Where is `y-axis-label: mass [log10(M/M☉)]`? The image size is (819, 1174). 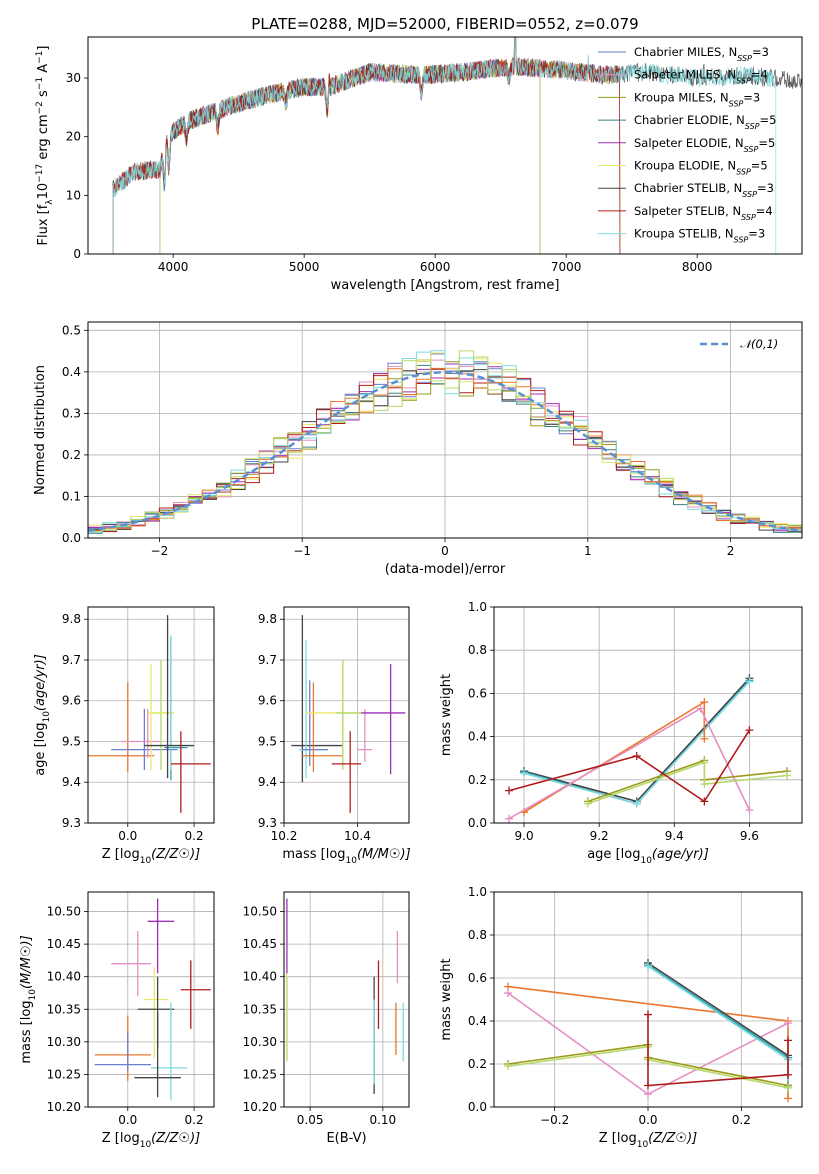
y-axis-label: mass [log10(M/M☉)] is located at coordinates (28, 999).